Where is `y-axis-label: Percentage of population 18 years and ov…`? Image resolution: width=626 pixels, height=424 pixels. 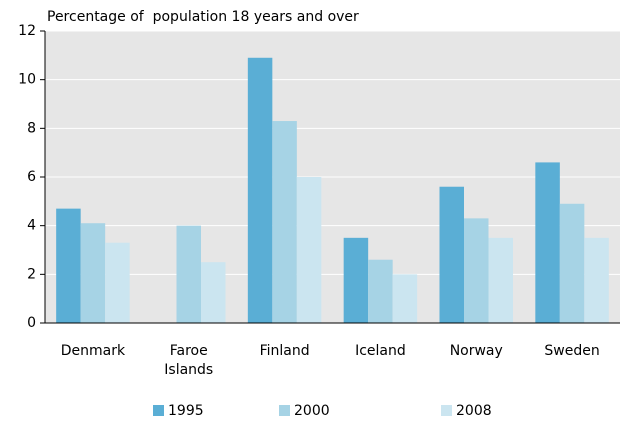 y-axis-label: Percentage of population 18 years and ov… is located at coordinates (203, 17).